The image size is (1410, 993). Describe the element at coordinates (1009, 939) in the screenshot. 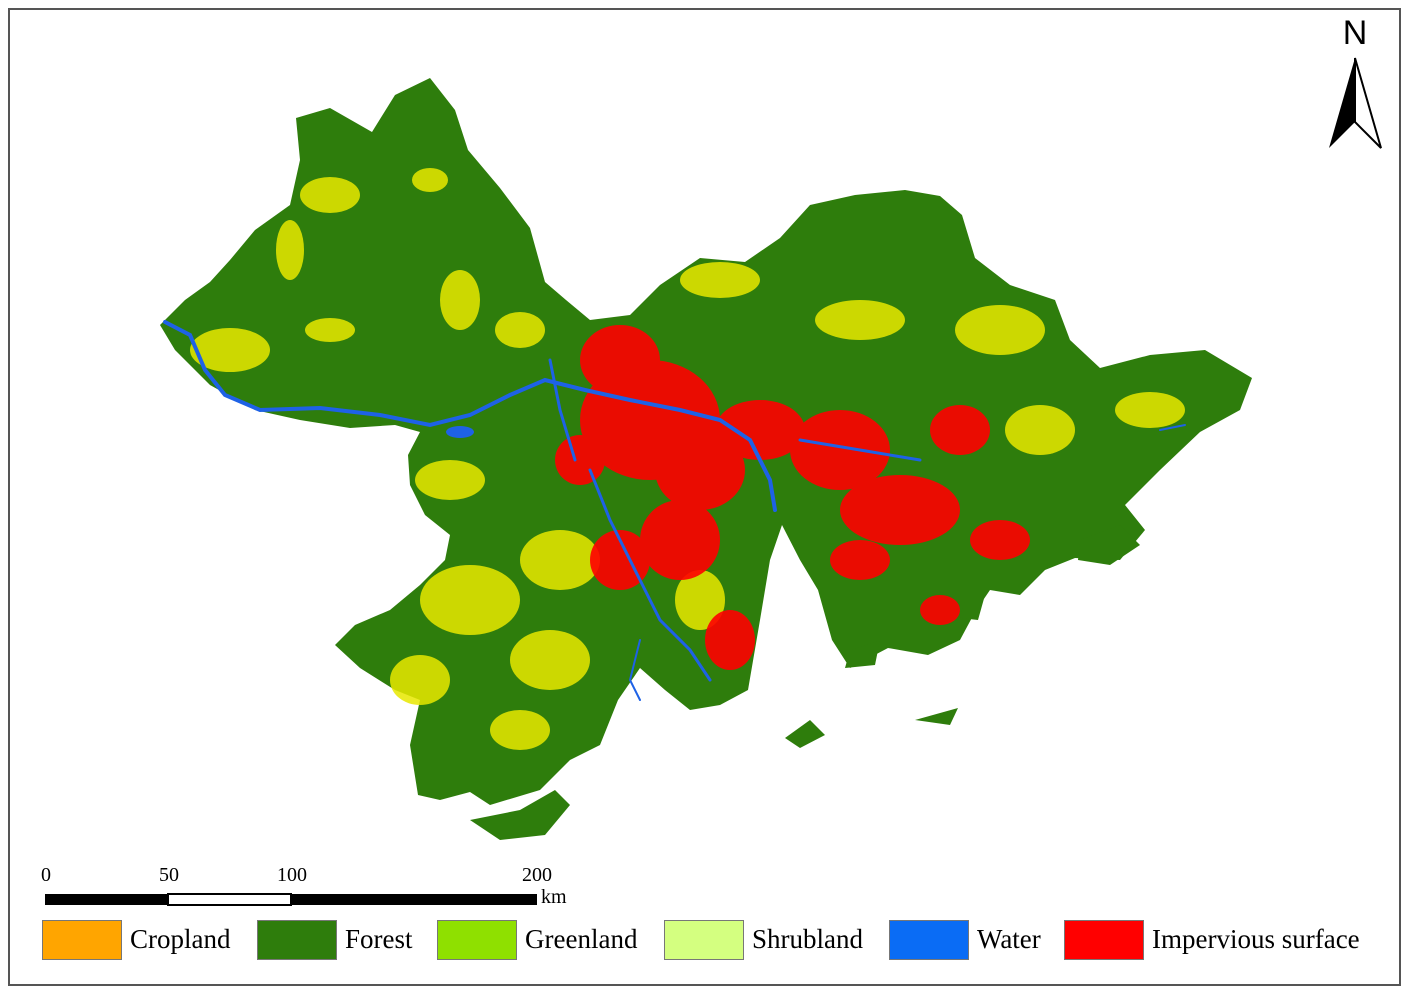

I see `legend-label-water: Water` at that location.